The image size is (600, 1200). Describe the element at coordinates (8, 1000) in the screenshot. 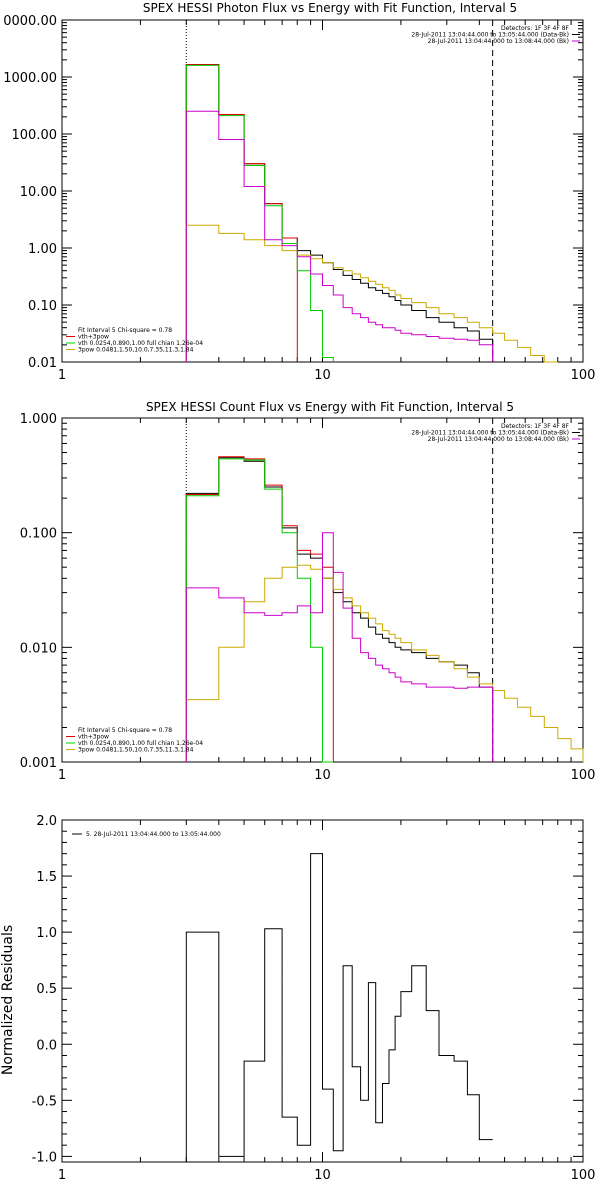

I see `residuals-y-label: Normalized Residuals` at that location.